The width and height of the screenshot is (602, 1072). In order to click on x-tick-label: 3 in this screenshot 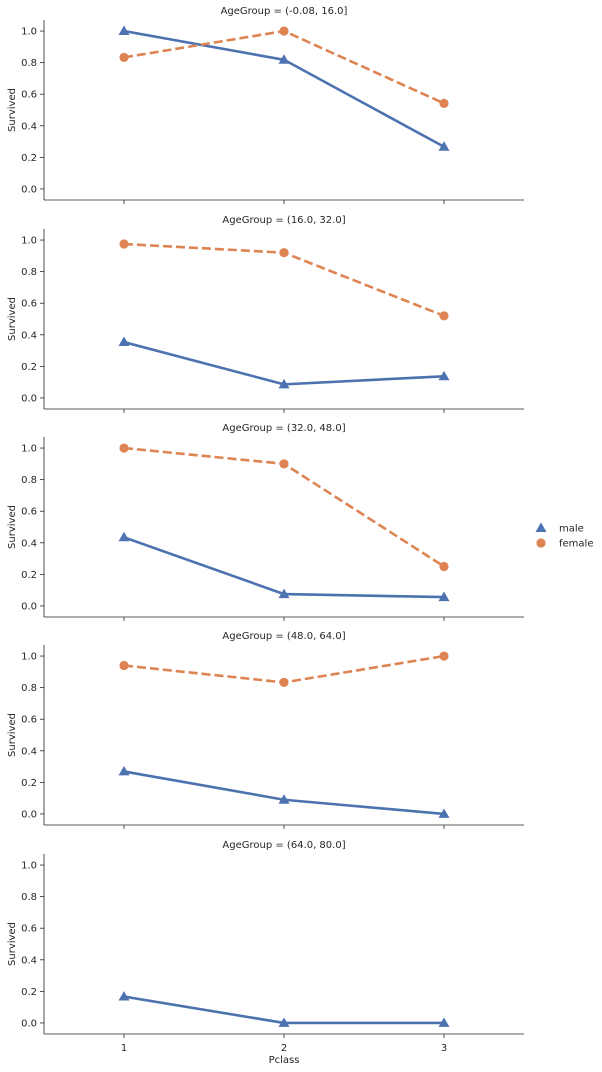, I will do `click(444, 1048)`.